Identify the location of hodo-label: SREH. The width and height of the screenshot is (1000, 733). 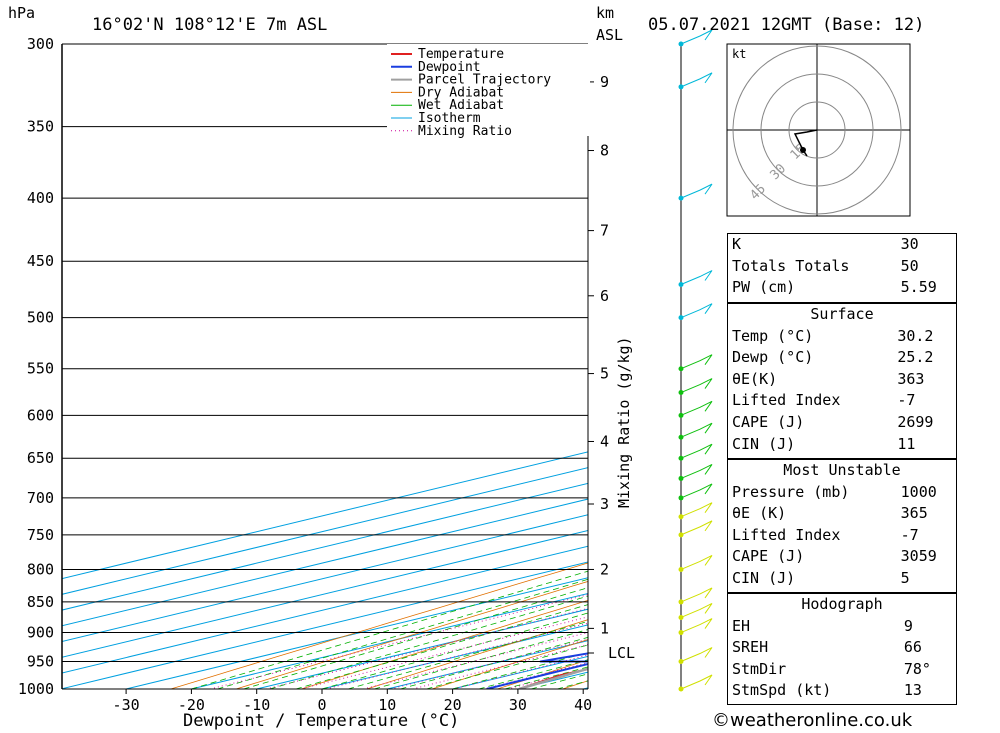
(750, 647).